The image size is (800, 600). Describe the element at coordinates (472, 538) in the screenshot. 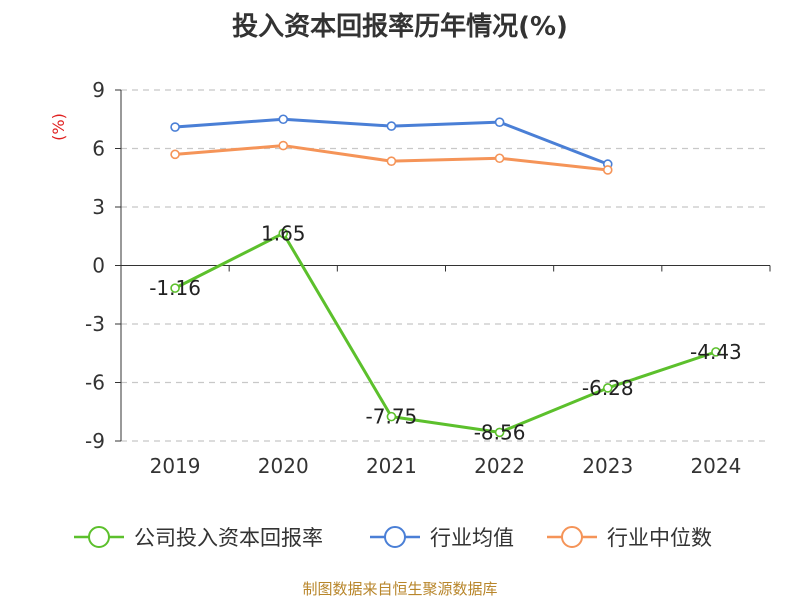

I see `legend-label-1: 行业均值` at that location.